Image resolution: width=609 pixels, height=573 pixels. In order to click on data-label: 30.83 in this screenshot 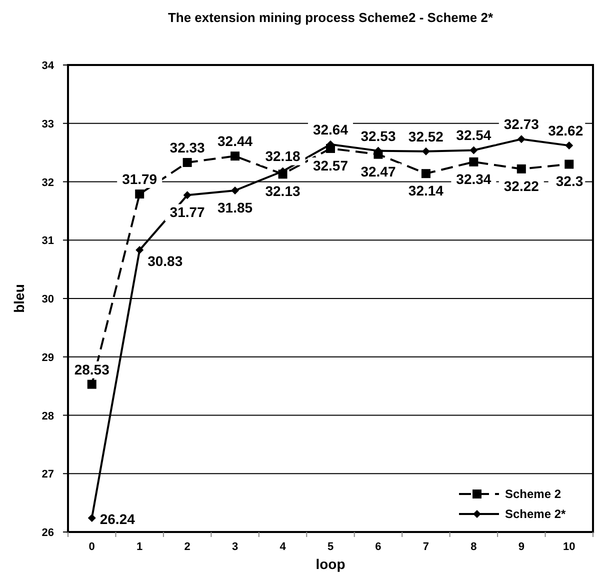, I will do `click(165, 261)`.